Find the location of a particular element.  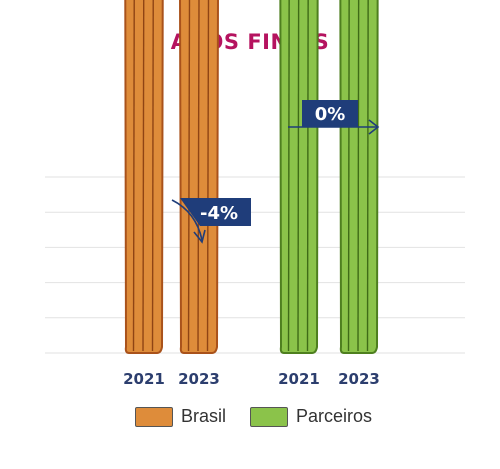

bar-parceiros-2021 is located at coordinates (299, 177).